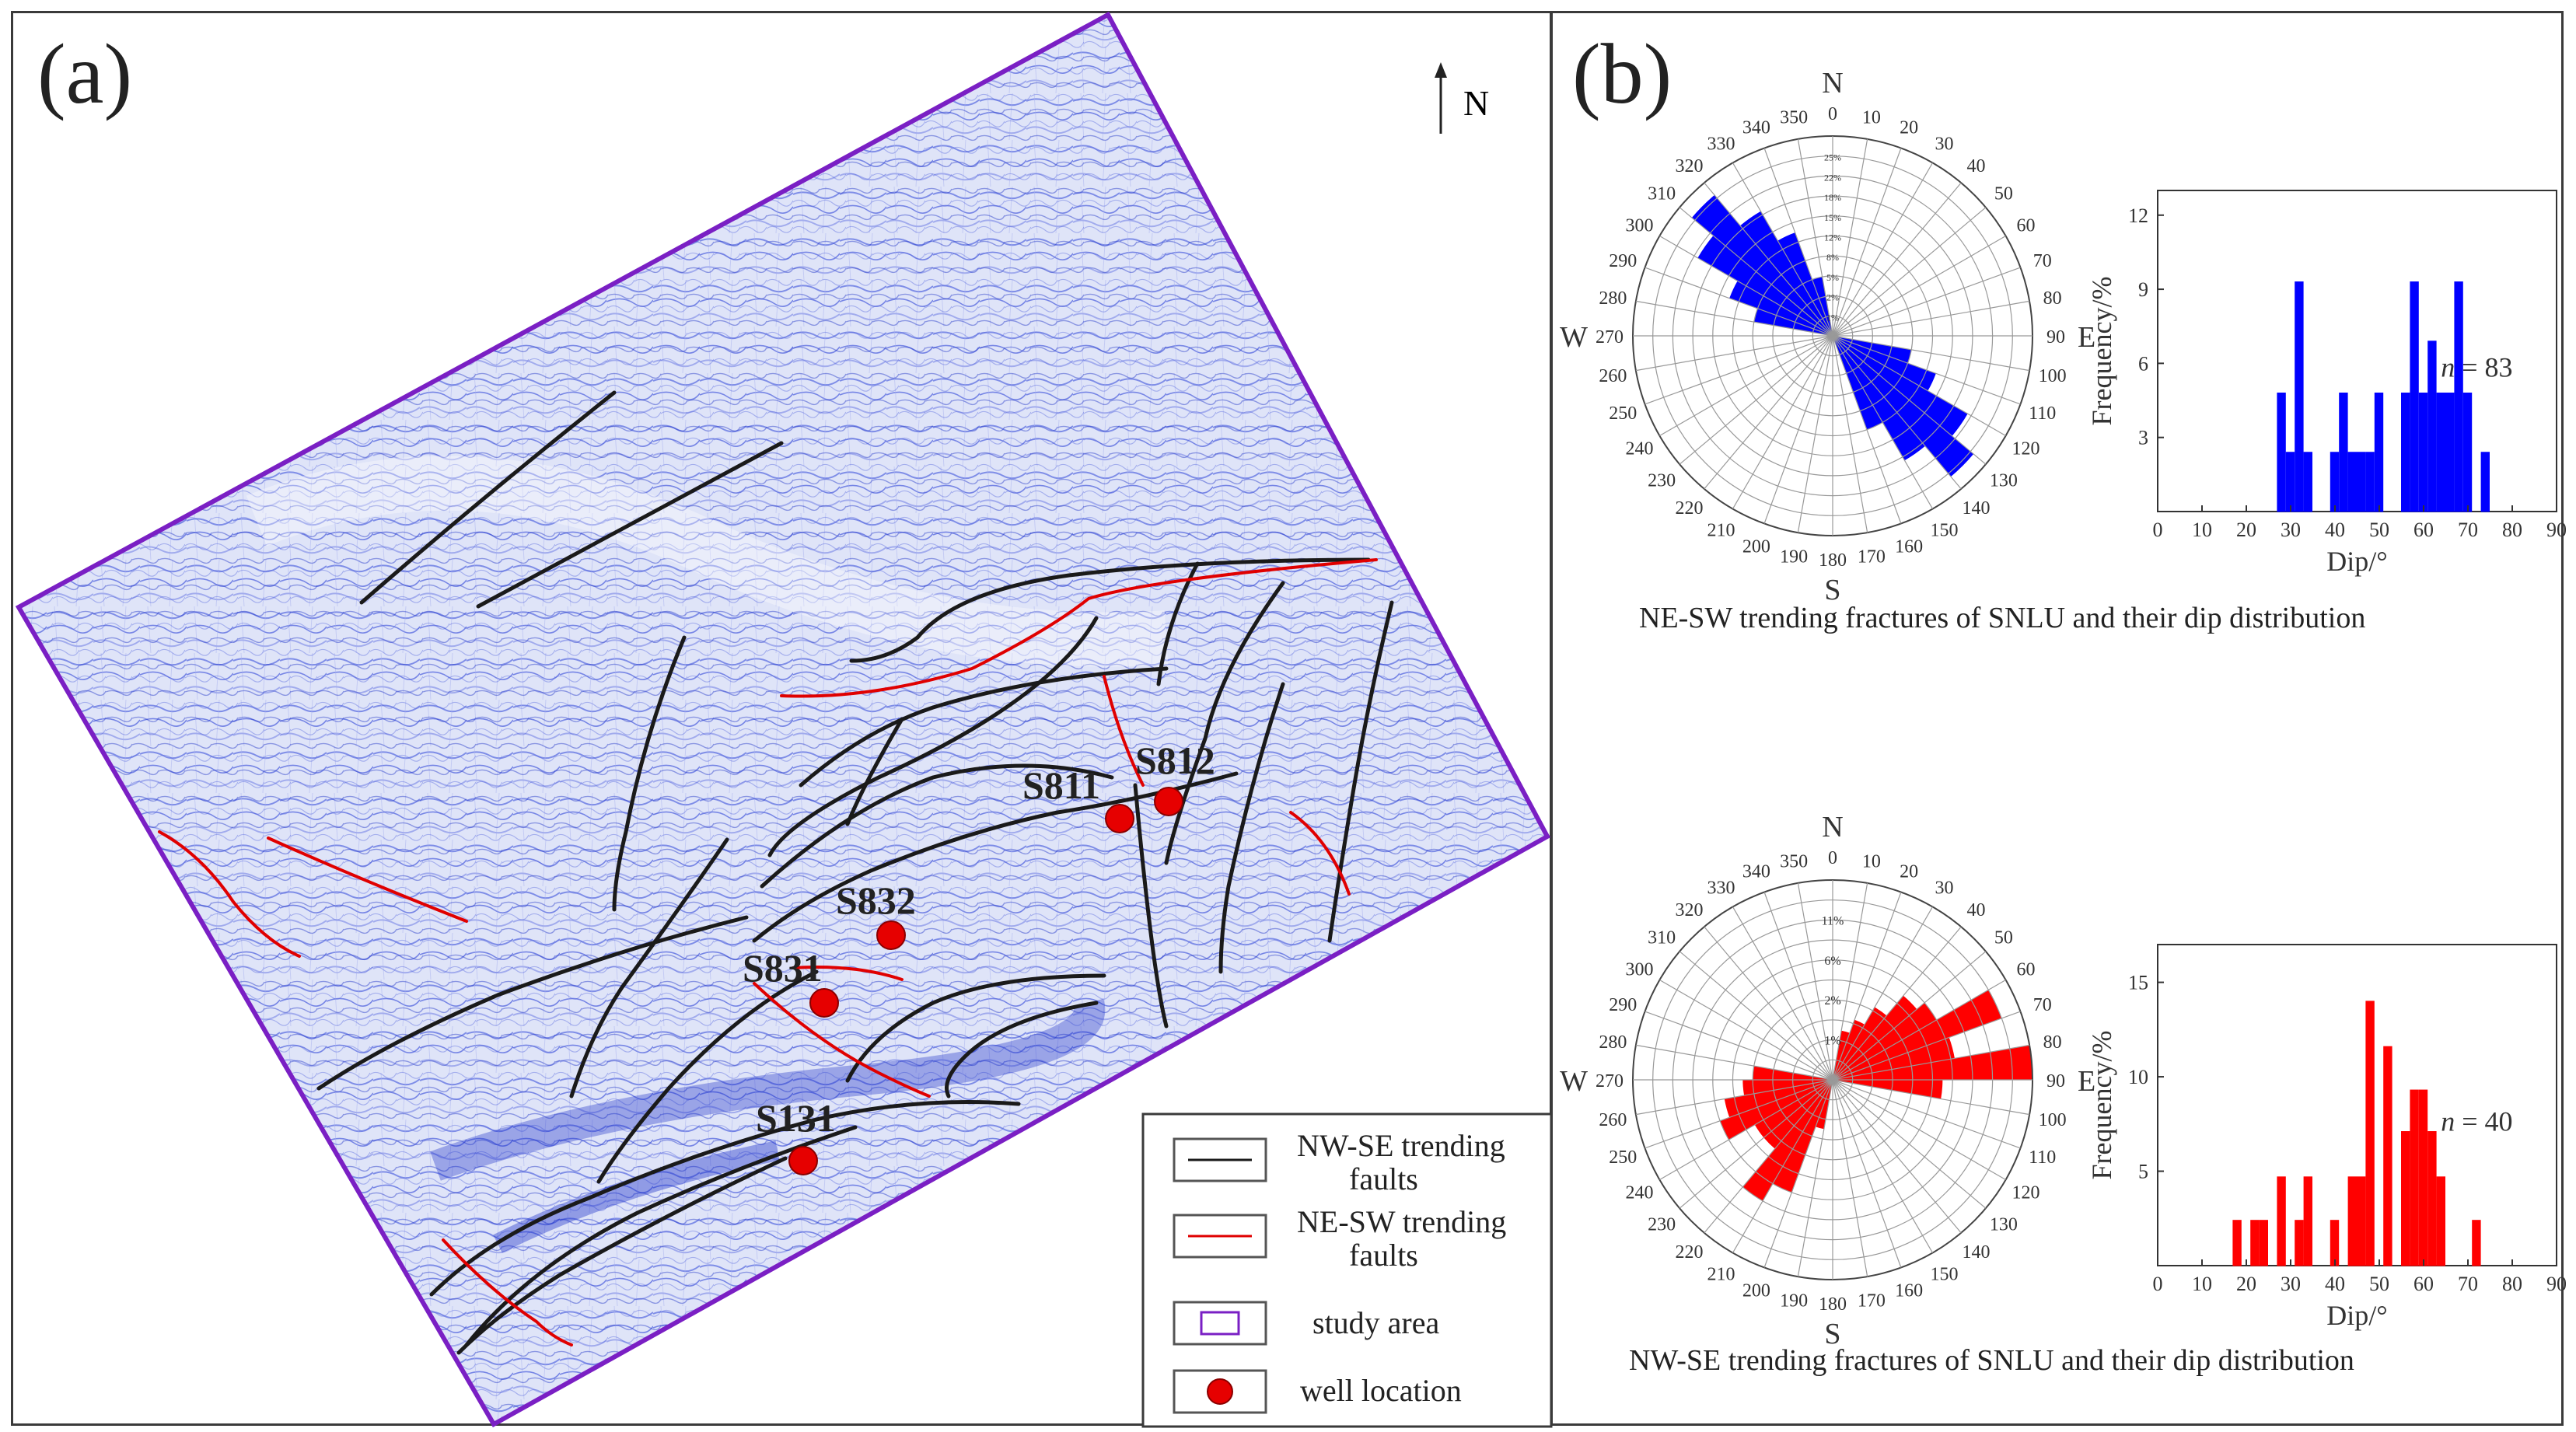  What do you see at coordinates (2026, 449) in the screenshot?
I see `rose-angle-label: 120` at bounding box center [2026, 449].